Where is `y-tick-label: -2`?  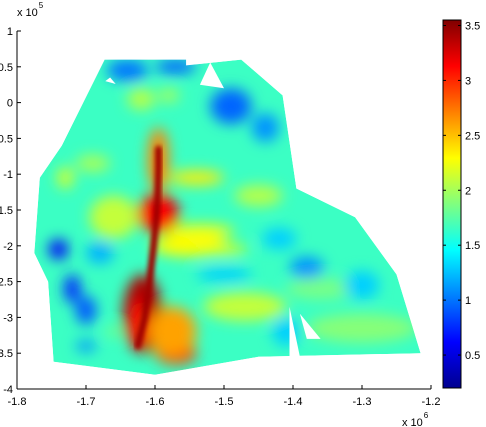
y-tick-label: -2 is located at coordinates (8, 247).